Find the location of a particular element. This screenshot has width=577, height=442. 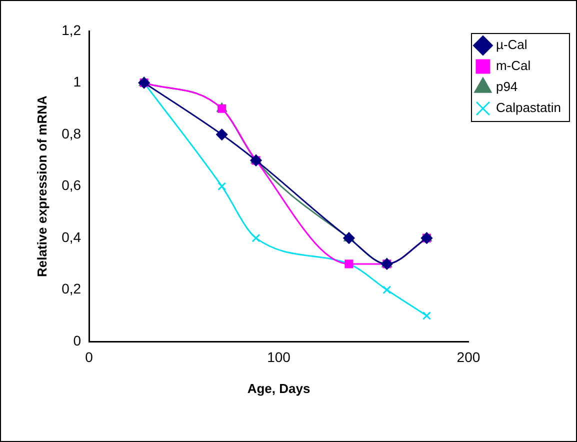

y-tick-label: 1 is located at coordinates (77, 82).